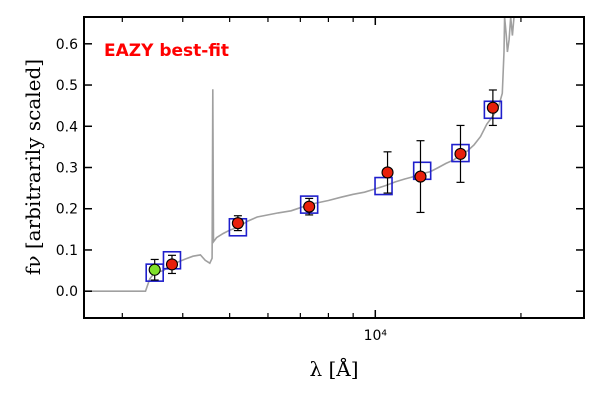 This screenshot has height=400, width=600. Describe the element at coordinates (67, 169) in the screenshot. I see `y-tick-label: 0.3` at that location.